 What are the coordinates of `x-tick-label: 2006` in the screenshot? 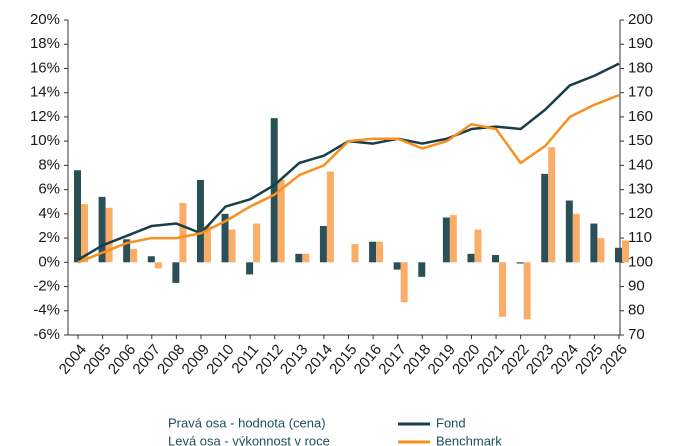 It's located at (122, 359).